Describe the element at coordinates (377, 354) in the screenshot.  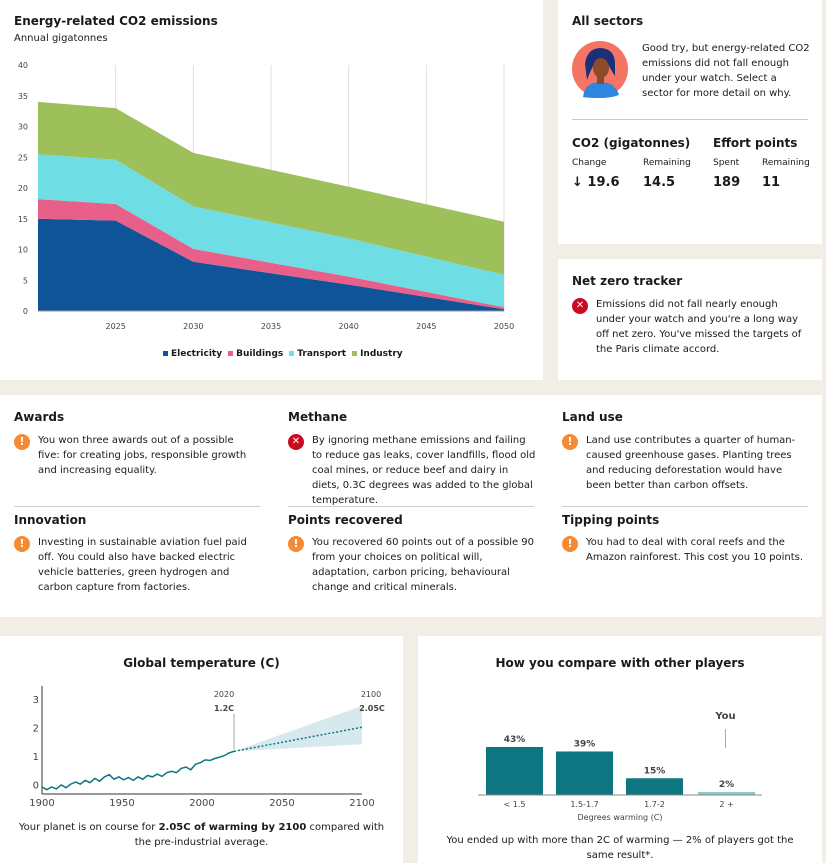
I see `legend-industry: Industry` at that location.